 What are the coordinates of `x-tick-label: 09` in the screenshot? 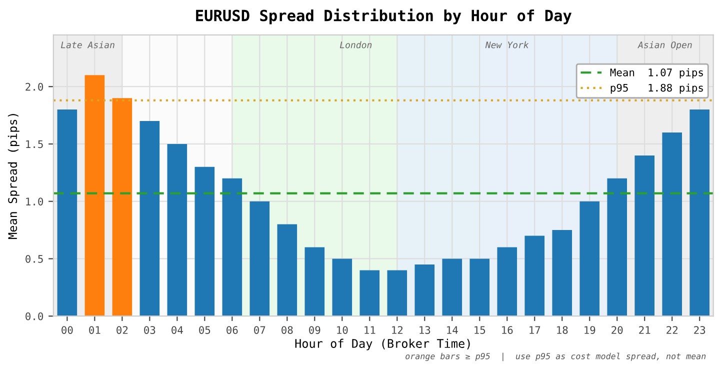 It's located at (314, 330).